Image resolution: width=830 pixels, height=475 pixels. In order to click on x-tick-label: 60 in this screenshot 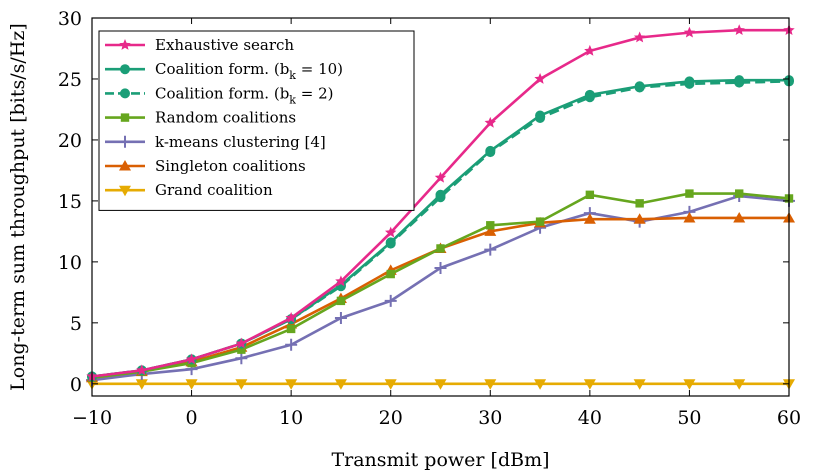, I will do `click(789, 418)`.